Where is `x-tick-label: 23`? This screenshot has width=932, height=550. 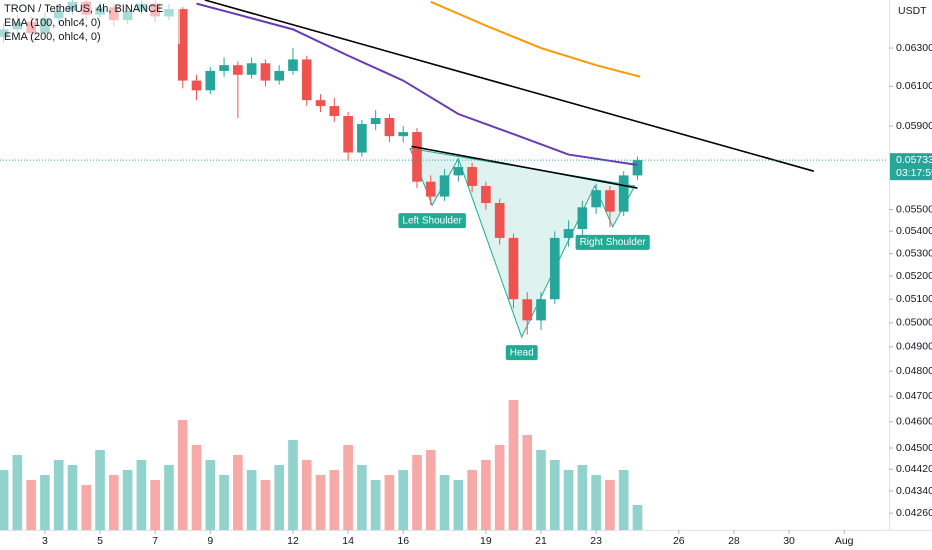 x-tick-label: 23 is located at coordinates (596, 541).